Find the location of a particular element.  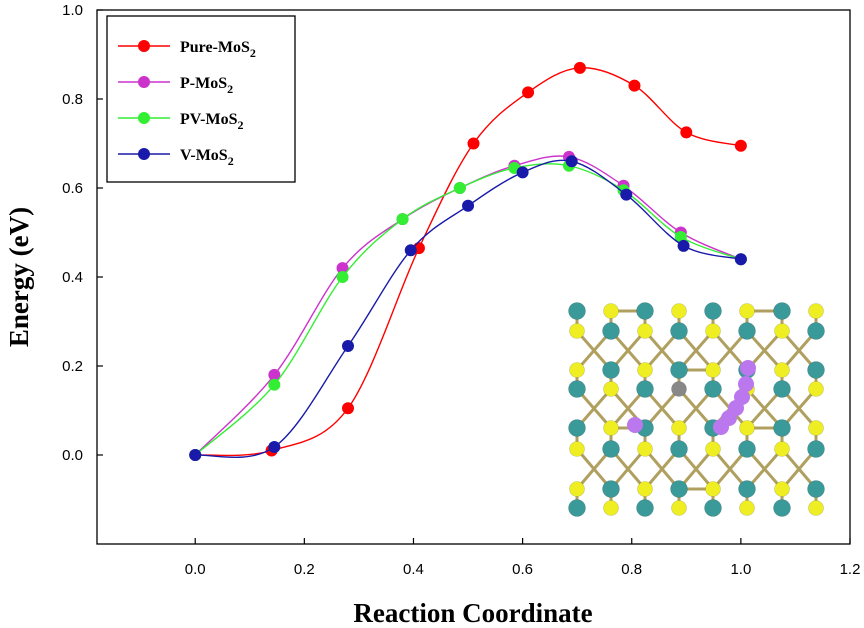

x-tick-label: 0.8 is located at coordinates (631, 569).